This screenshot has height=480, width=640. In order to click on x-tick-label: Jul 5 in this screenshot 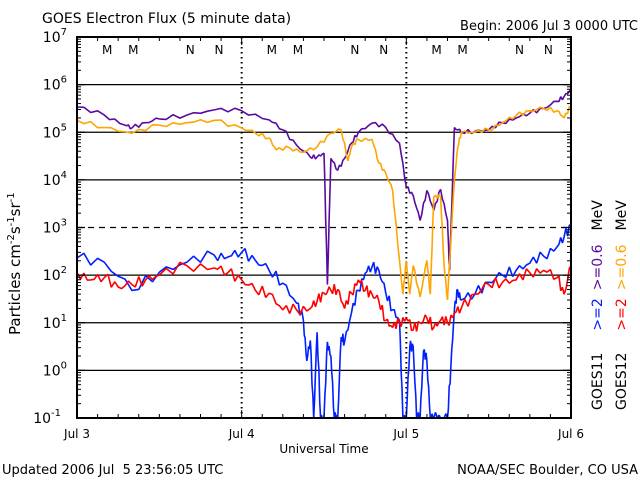, I will do `click(405, 434)`.